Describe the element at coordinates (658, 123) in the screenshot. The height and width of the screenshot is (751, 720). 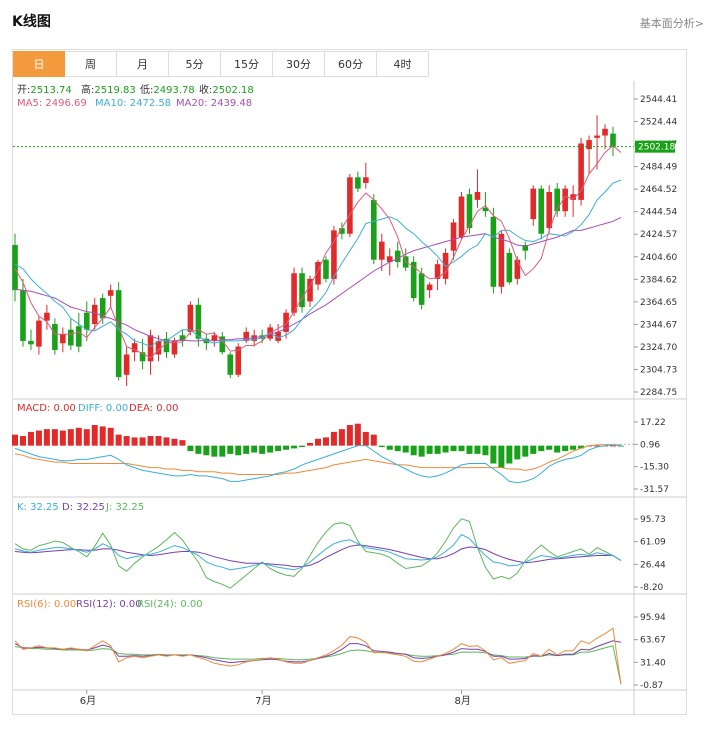
I see `price-tick-label: 2524.44` at that location.